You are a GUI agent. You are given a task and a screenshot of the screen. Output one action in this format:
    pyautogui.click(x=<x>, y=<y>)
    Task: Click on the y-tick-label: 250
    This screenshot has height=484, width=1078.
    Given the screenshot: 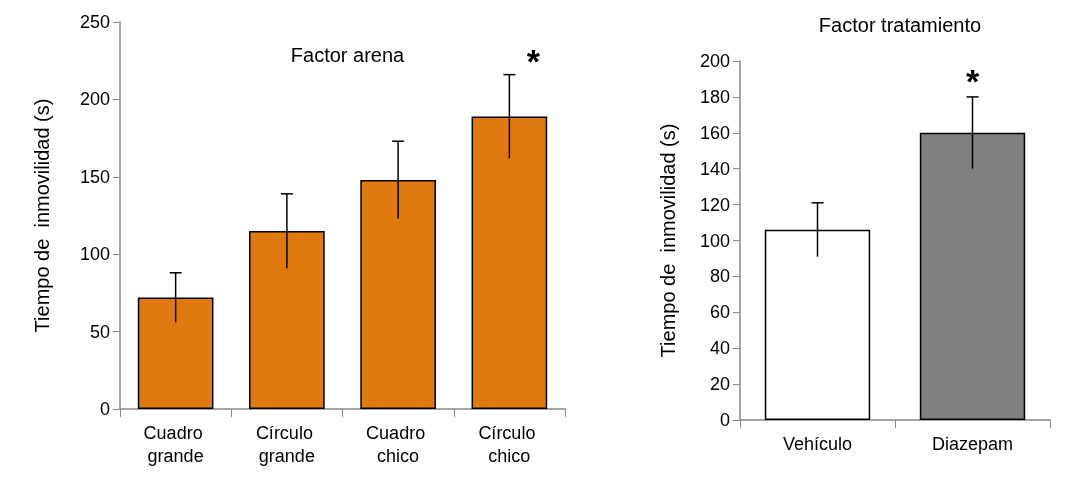 What is the action you would take?
    pyautogui.click(x=94, y=22)
    